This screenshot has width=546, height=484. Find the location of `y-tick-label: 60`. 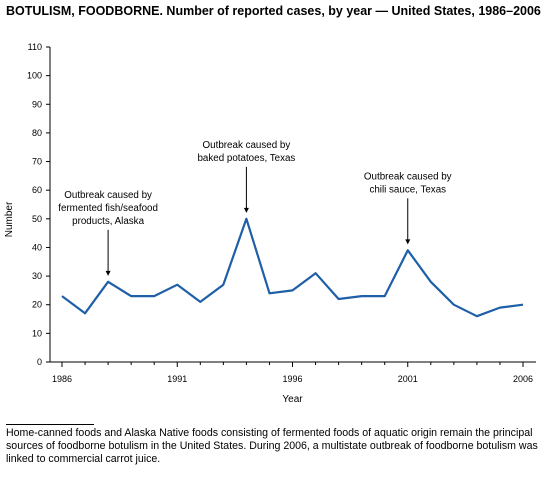

y-tick-label: 60 is located at coordinates (37, 190).